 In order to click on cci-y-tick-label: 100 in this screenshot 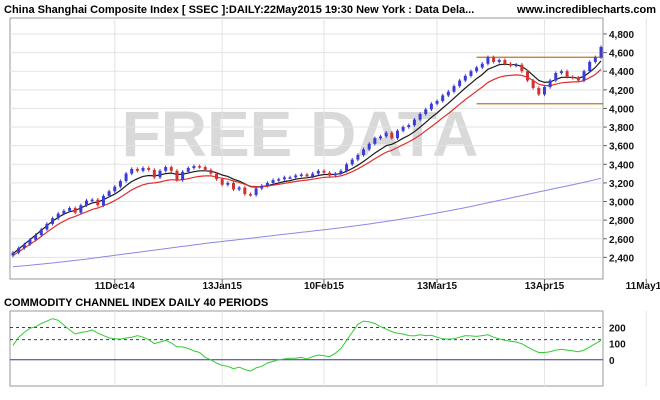, I will do `click(617, 345)`.